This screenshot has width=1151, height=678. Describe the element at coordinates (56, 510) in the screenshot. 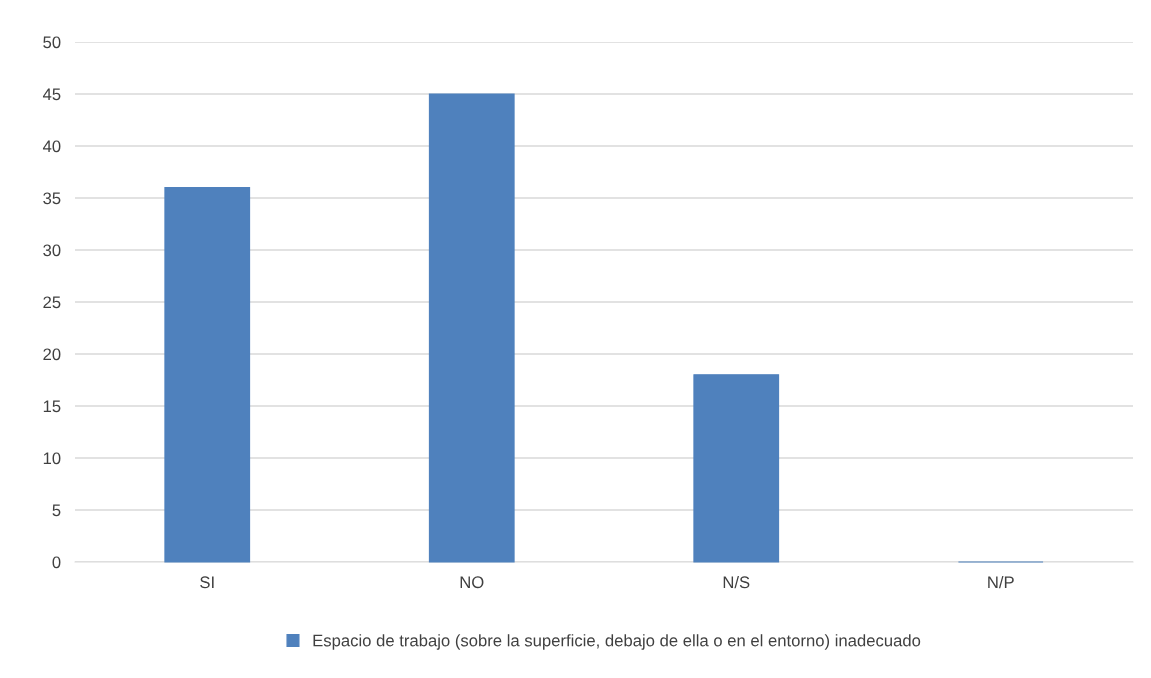

I see `y-tick-label: 5` at that location.